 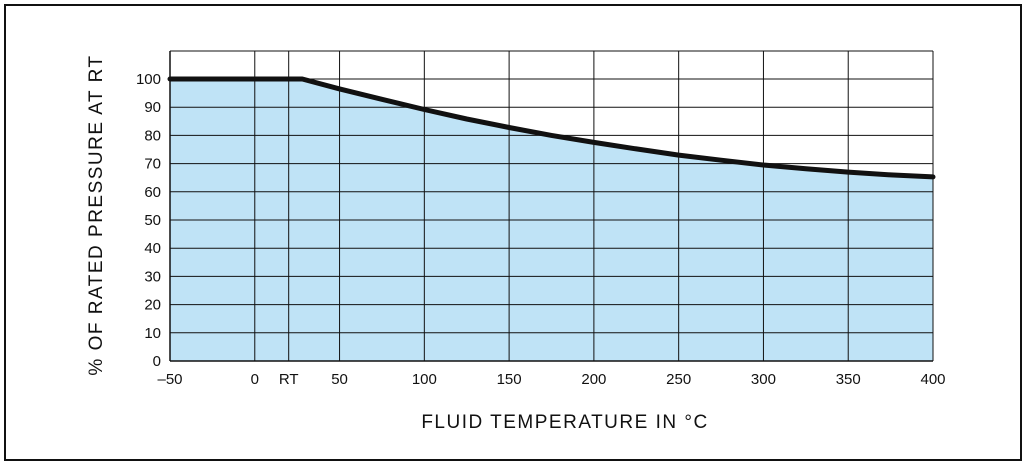 What do you see at coordinates (152, 305) in the screenshot?
I see `y-tick-label: 20` at bounding box center [152, 305].